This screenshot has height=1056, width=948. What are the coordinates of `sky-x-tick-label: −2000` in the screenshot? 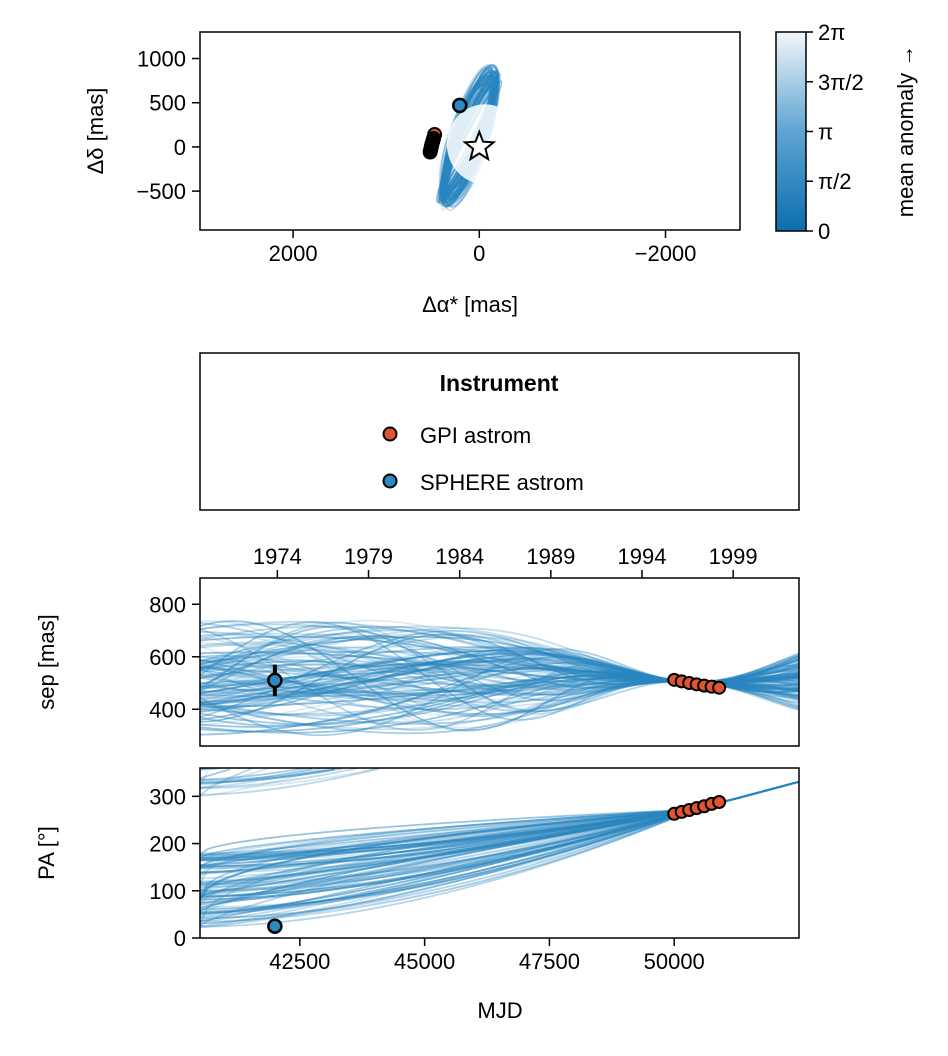 It's located at (666, 253).